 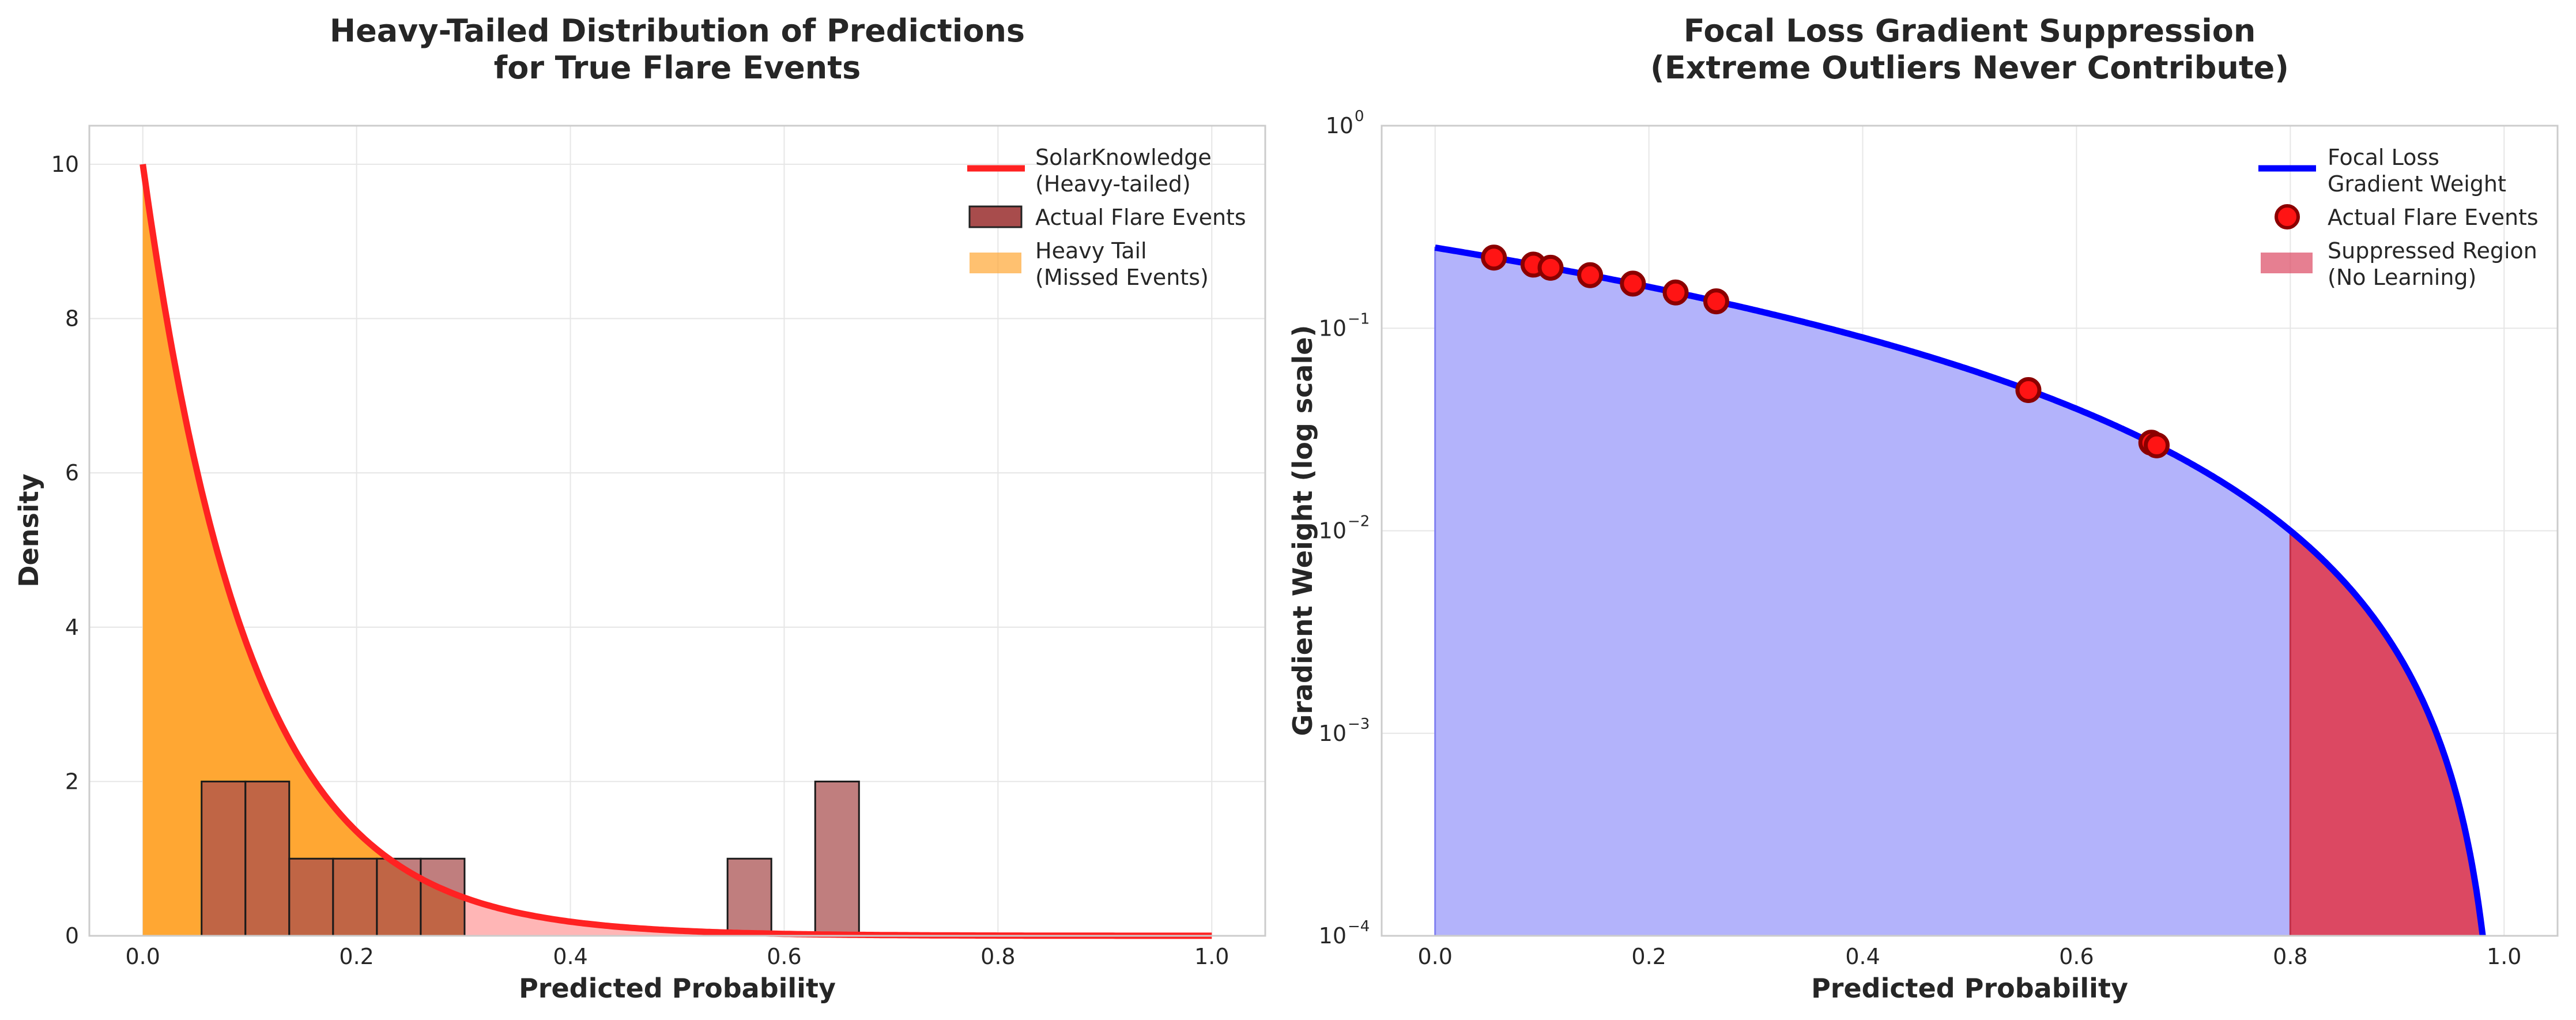 I want to click on chart-title-line-2: for True Flare Events, so click(x=677, y=68).